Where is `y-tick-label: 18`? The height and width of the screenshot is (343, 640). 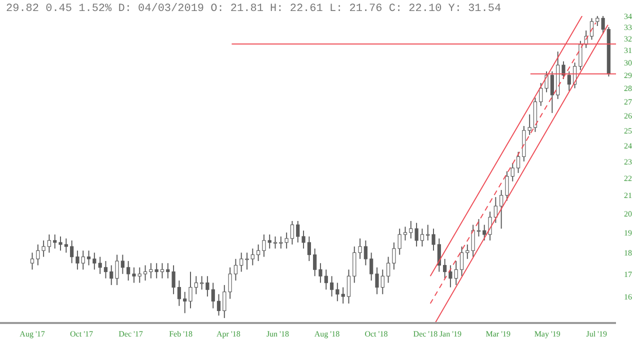
y-tick-label: 18 is located at coordinates (628, 253).